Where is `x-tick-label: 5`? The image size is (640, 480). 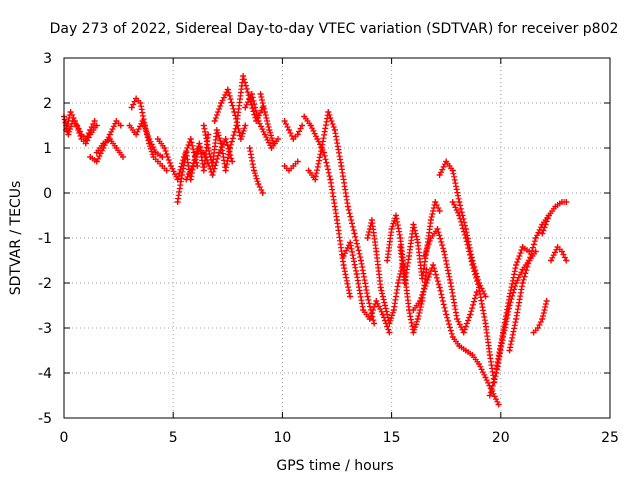
x-tick-label: 5 is located at coordinates (173, 438).